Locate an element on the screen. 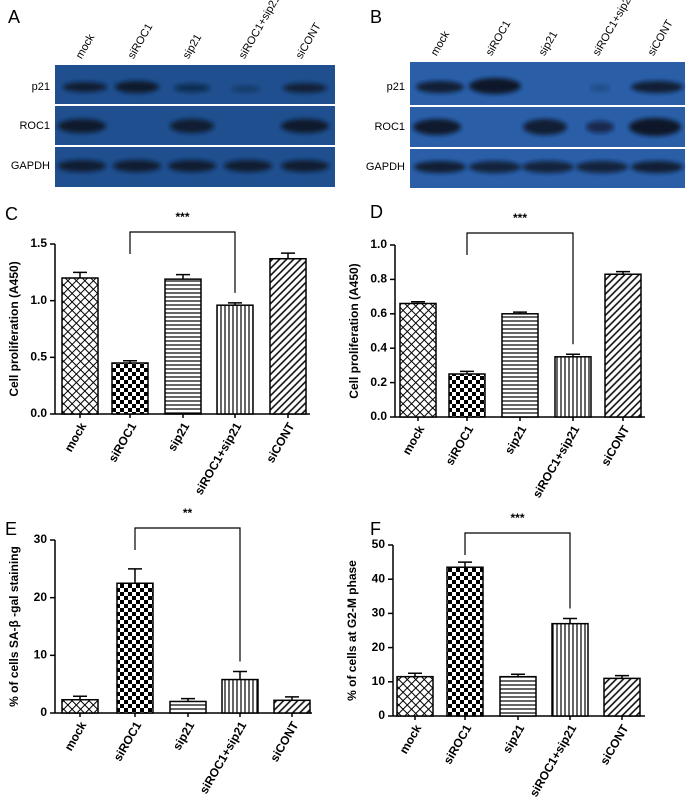 This screenshot has height=799, width=686. y-tick-label: 1.5 is located at coordinates (38, 243).